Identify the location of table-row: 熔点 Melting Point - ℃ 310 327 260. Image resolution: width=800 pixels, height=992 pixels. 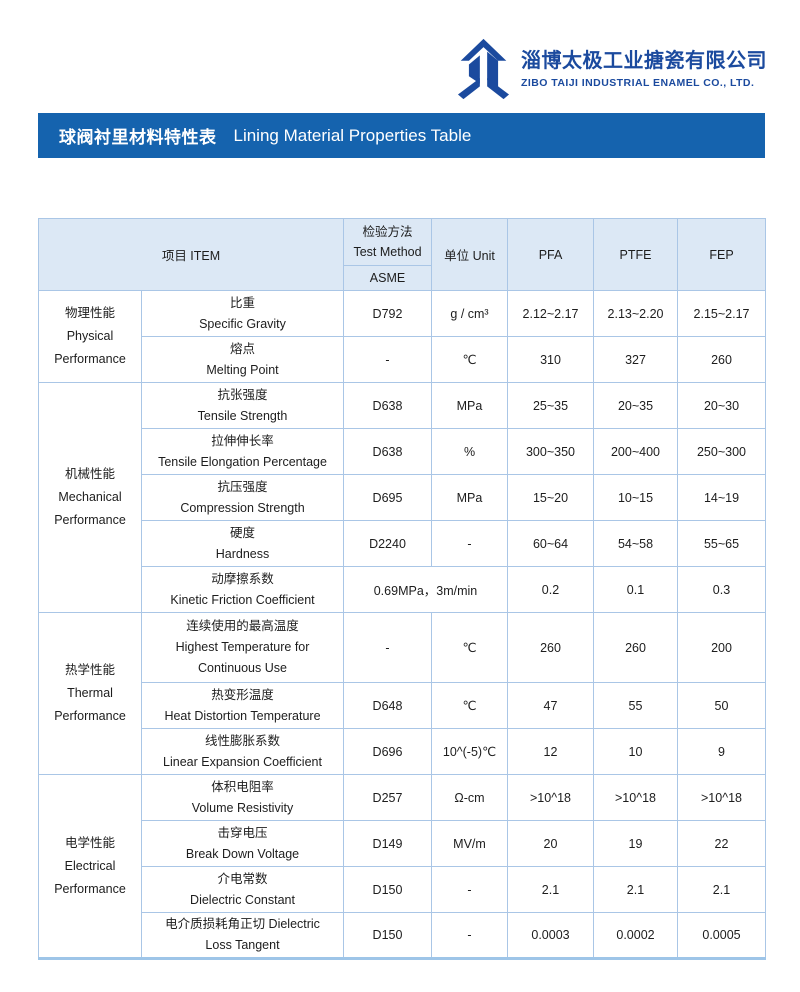
(402, 359).